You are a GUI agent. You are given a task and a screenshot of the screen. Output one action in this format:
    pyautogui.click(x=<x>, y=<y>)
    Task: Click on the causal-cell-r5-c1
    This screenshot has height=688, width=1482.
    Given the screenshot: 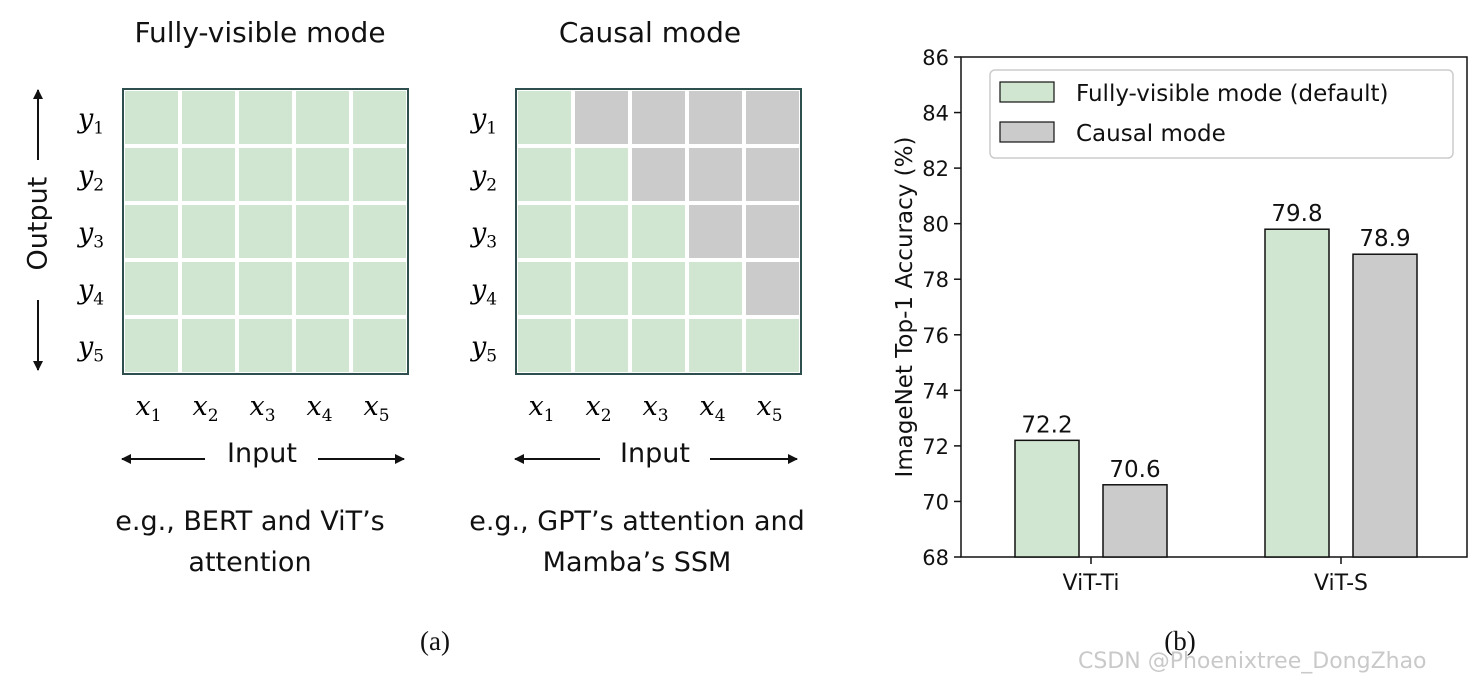 What is the action you would take?
    pyautogui.click(x=544, y=345)
    